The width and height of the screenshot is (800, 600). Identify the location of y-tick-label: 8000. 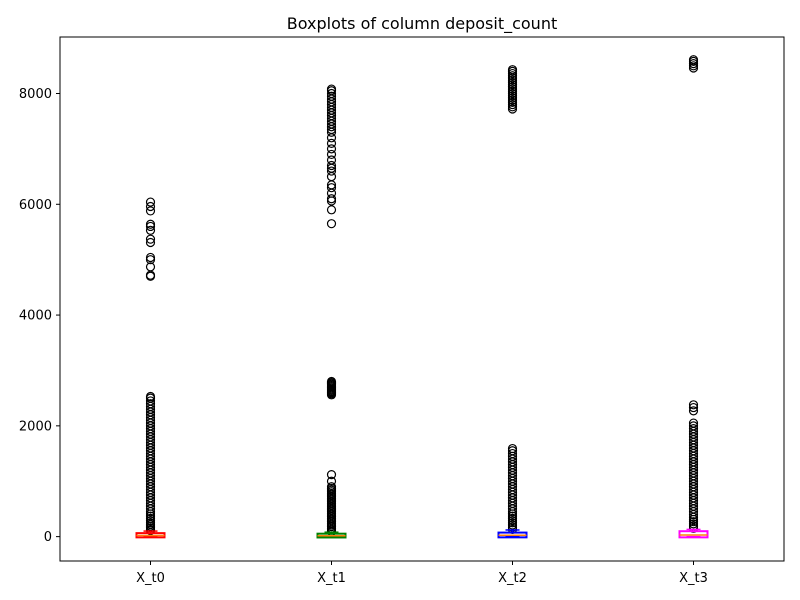
(35, 94).